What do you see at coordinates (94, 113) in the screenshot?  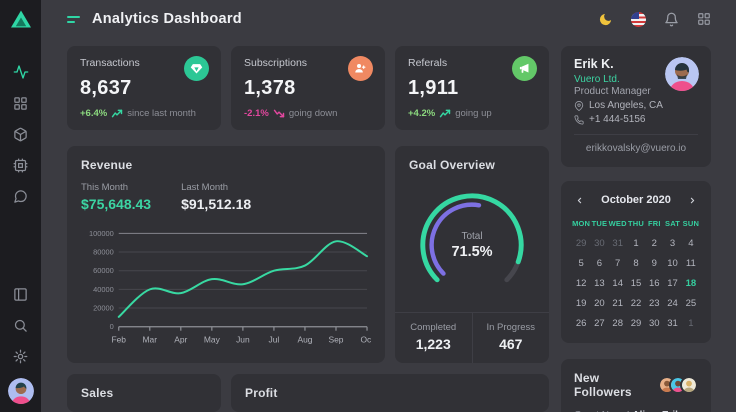 I see `trend-value: +6.4%` at bounding box center [94, 113].